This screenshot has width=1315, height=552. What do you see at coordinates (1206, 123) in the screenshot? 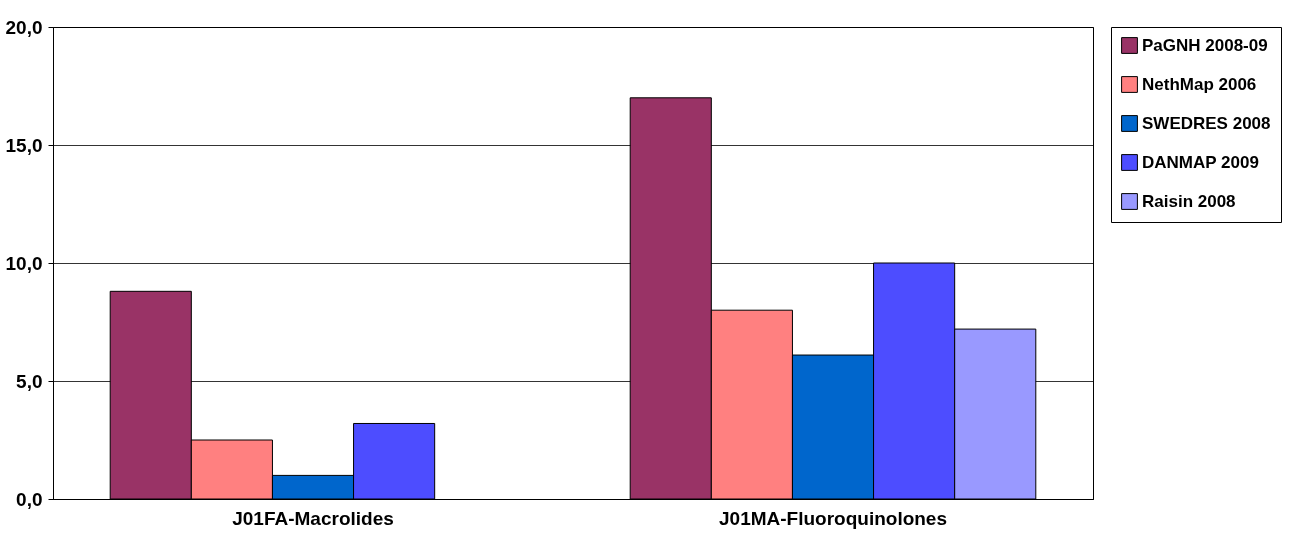
I see `legend-label: SWEDRES 2008` at bounding box center [1206, 123].